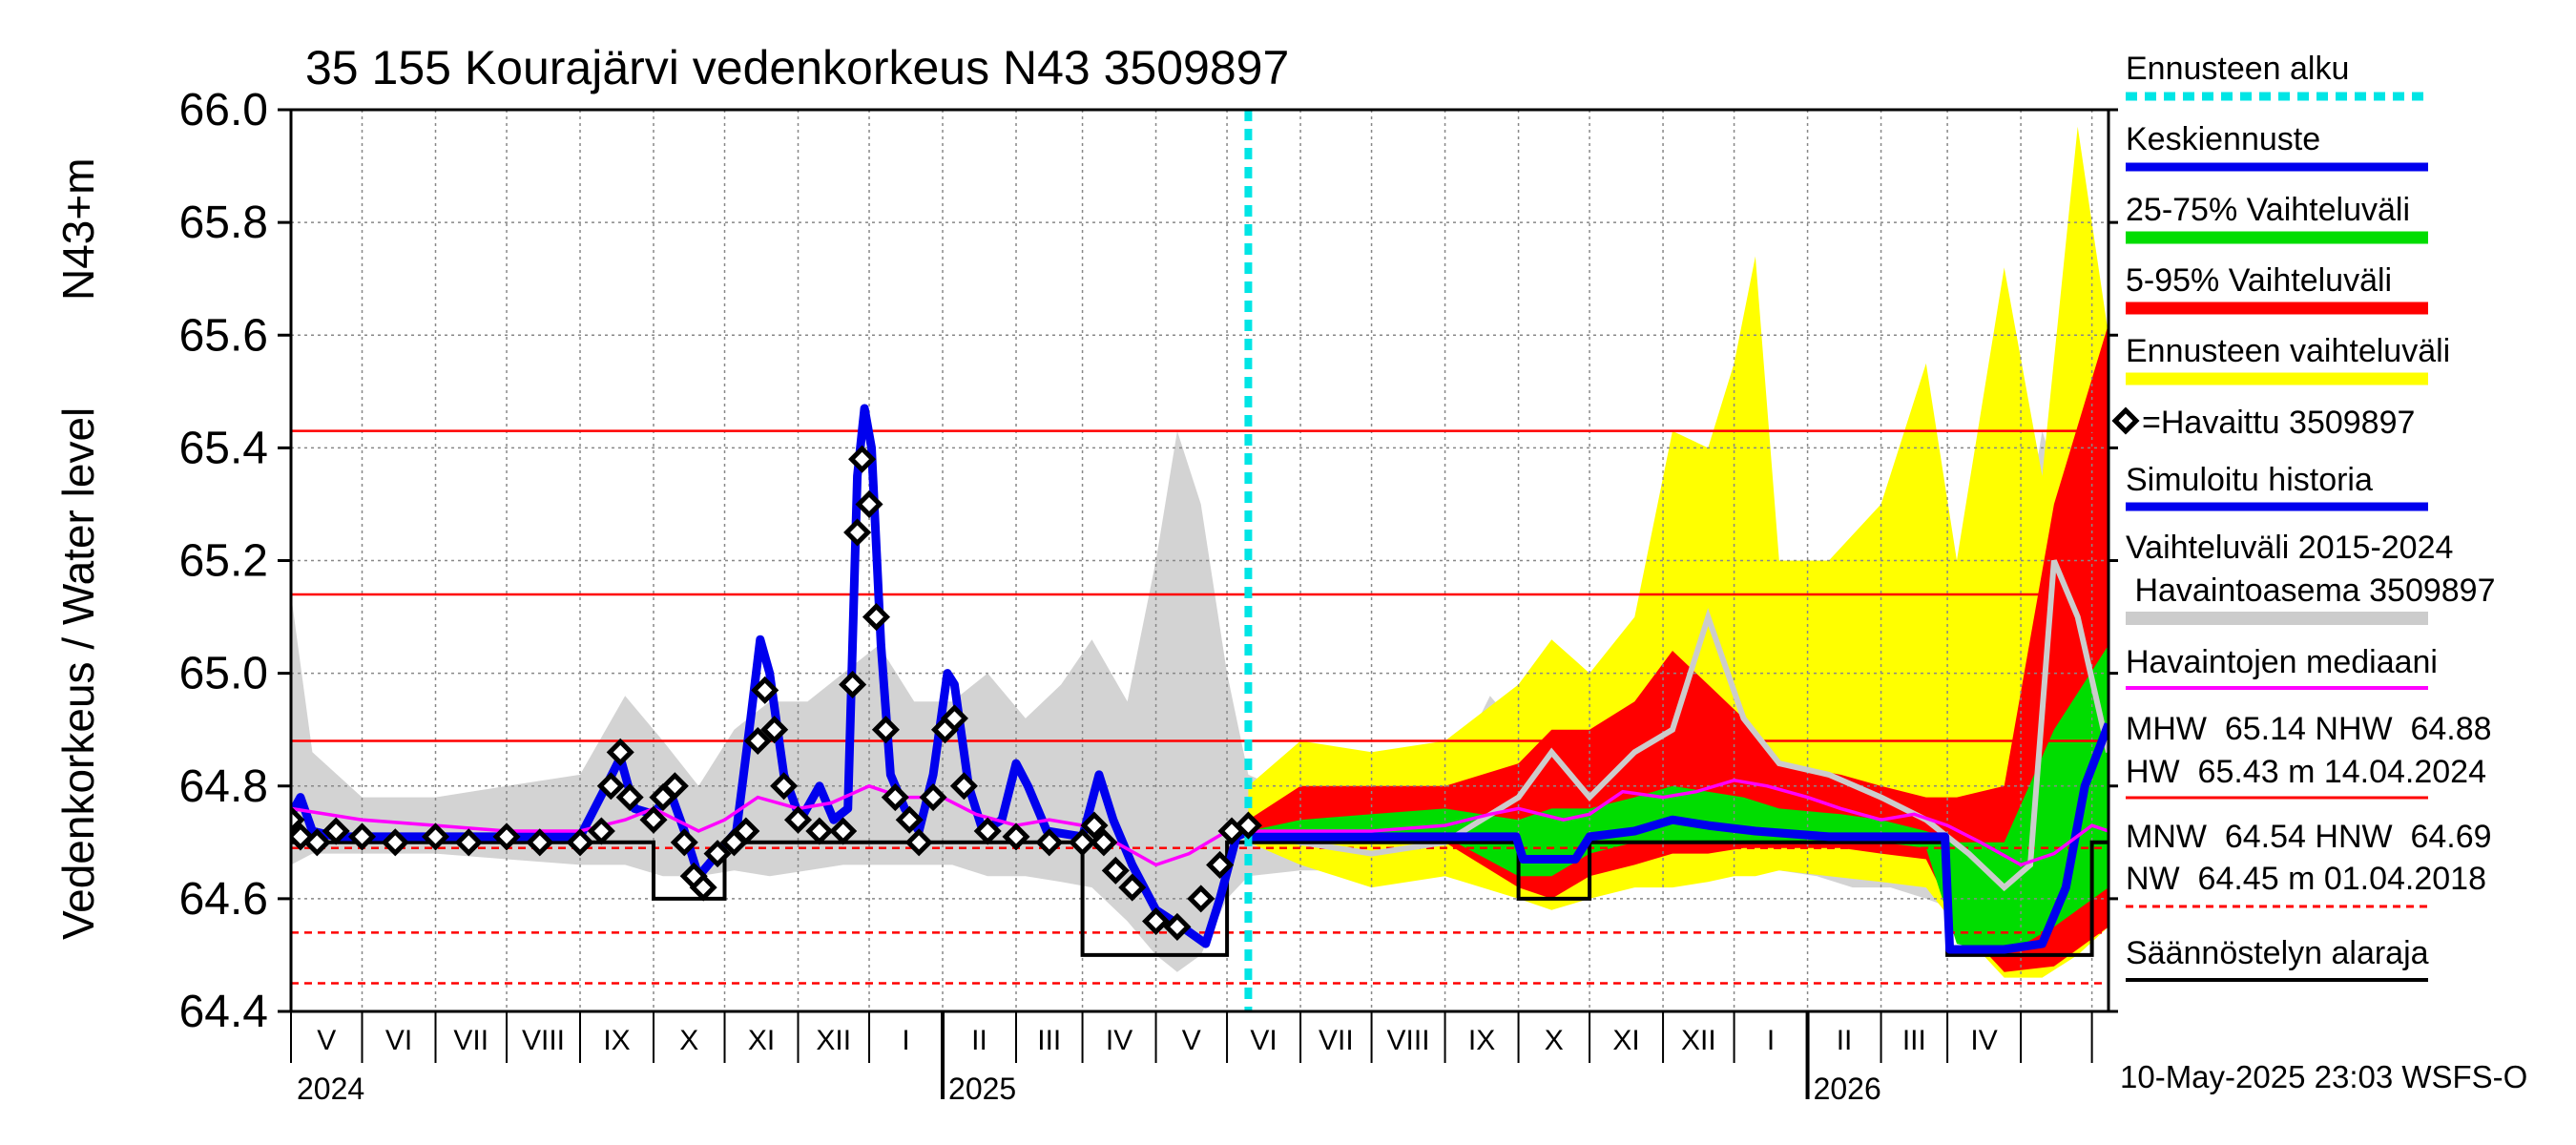 The width and height of the screenshot is (2576, 1145). I want to click on legend-label-simulated: Simuloitu historia, so click(2249, 480).